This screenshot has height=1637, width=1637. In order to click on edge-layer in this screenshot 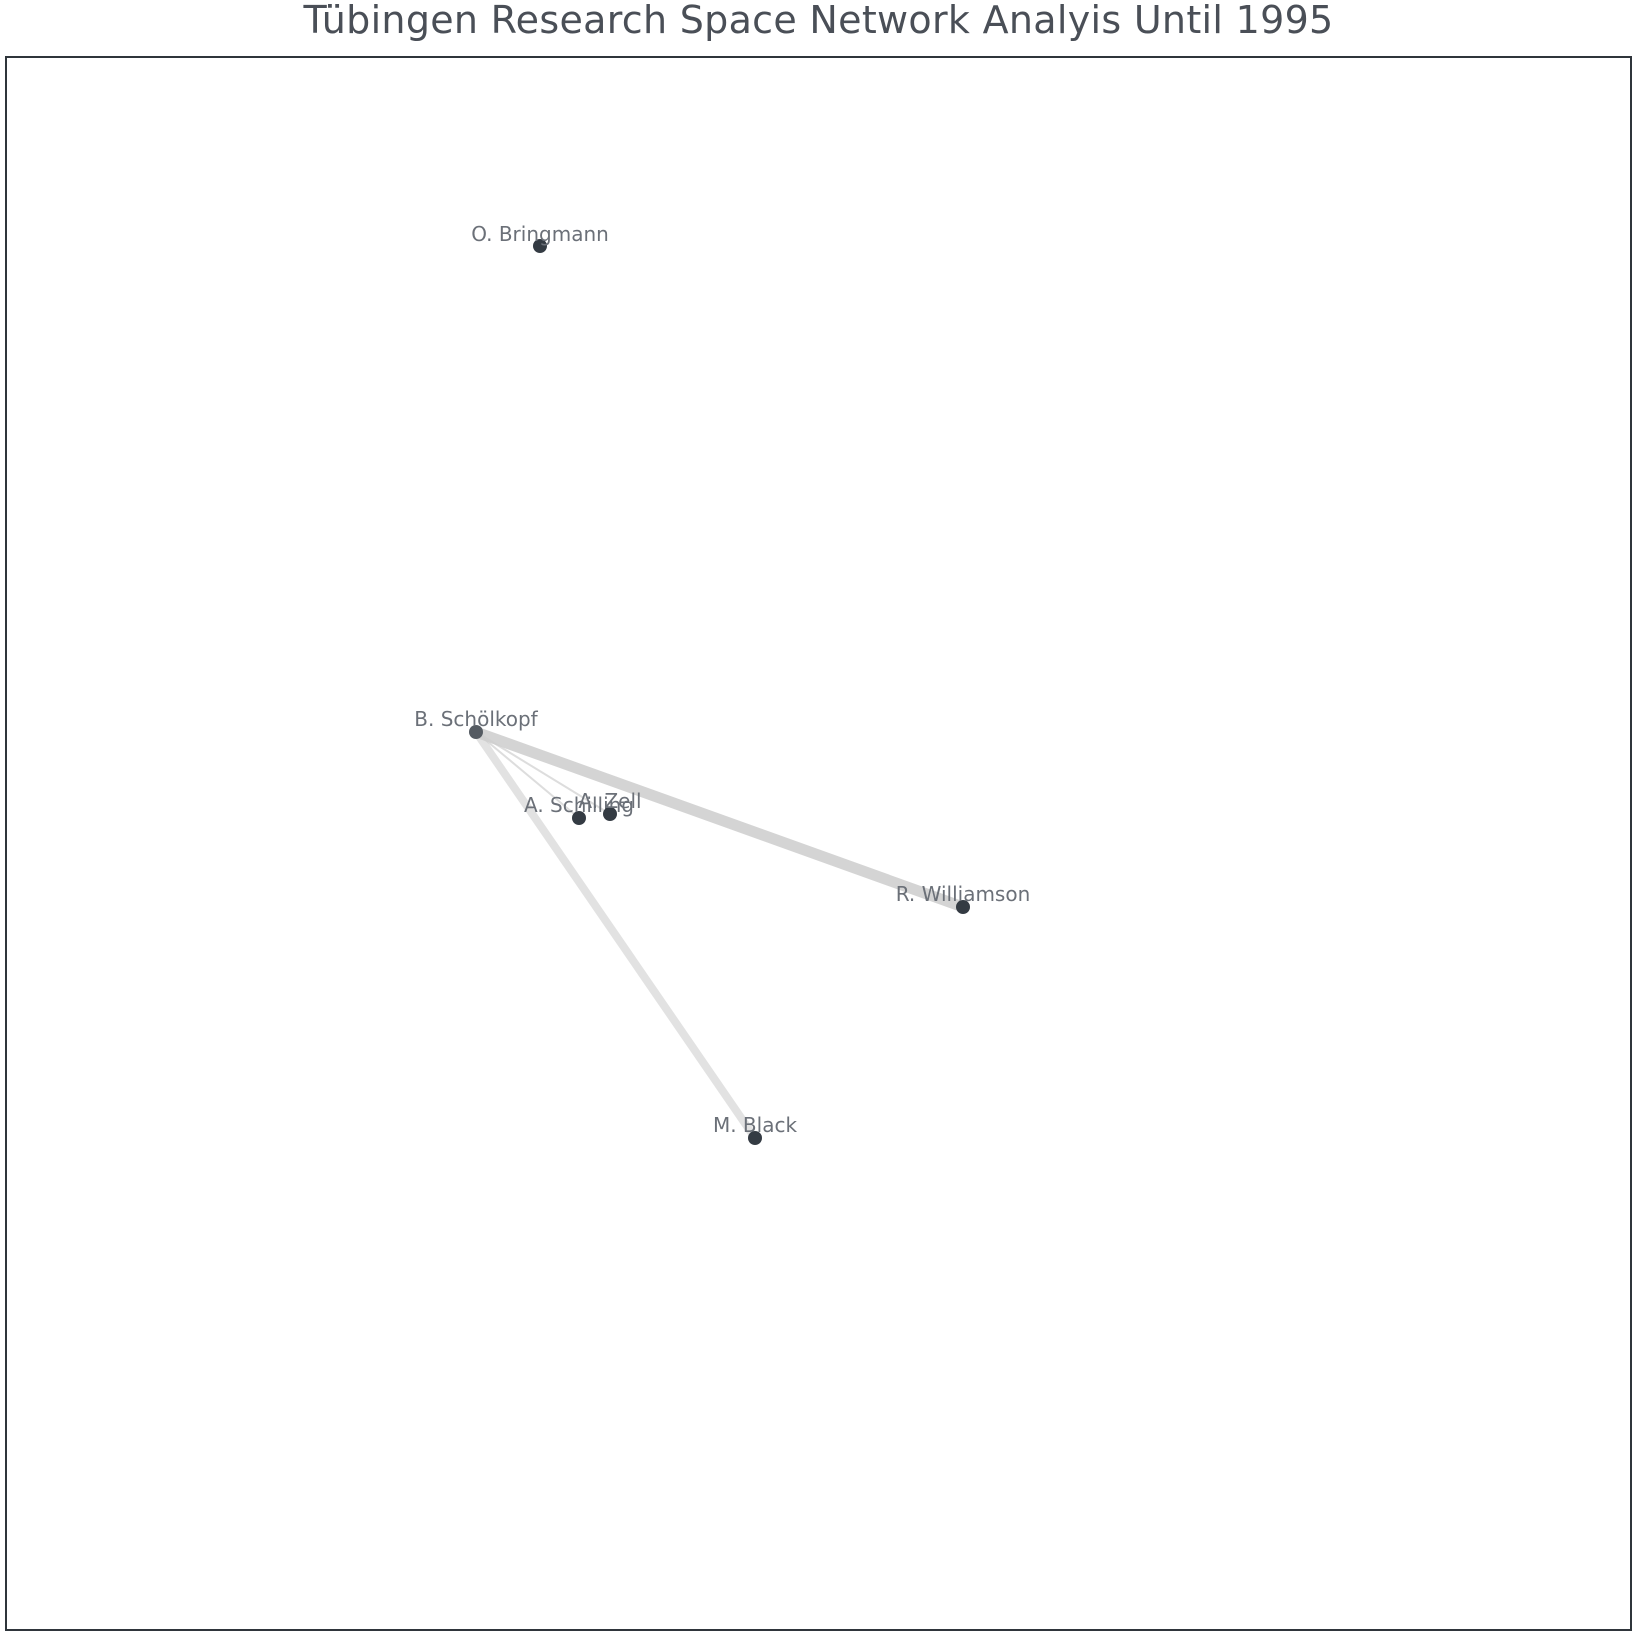, I will do `click(719, 934)`.